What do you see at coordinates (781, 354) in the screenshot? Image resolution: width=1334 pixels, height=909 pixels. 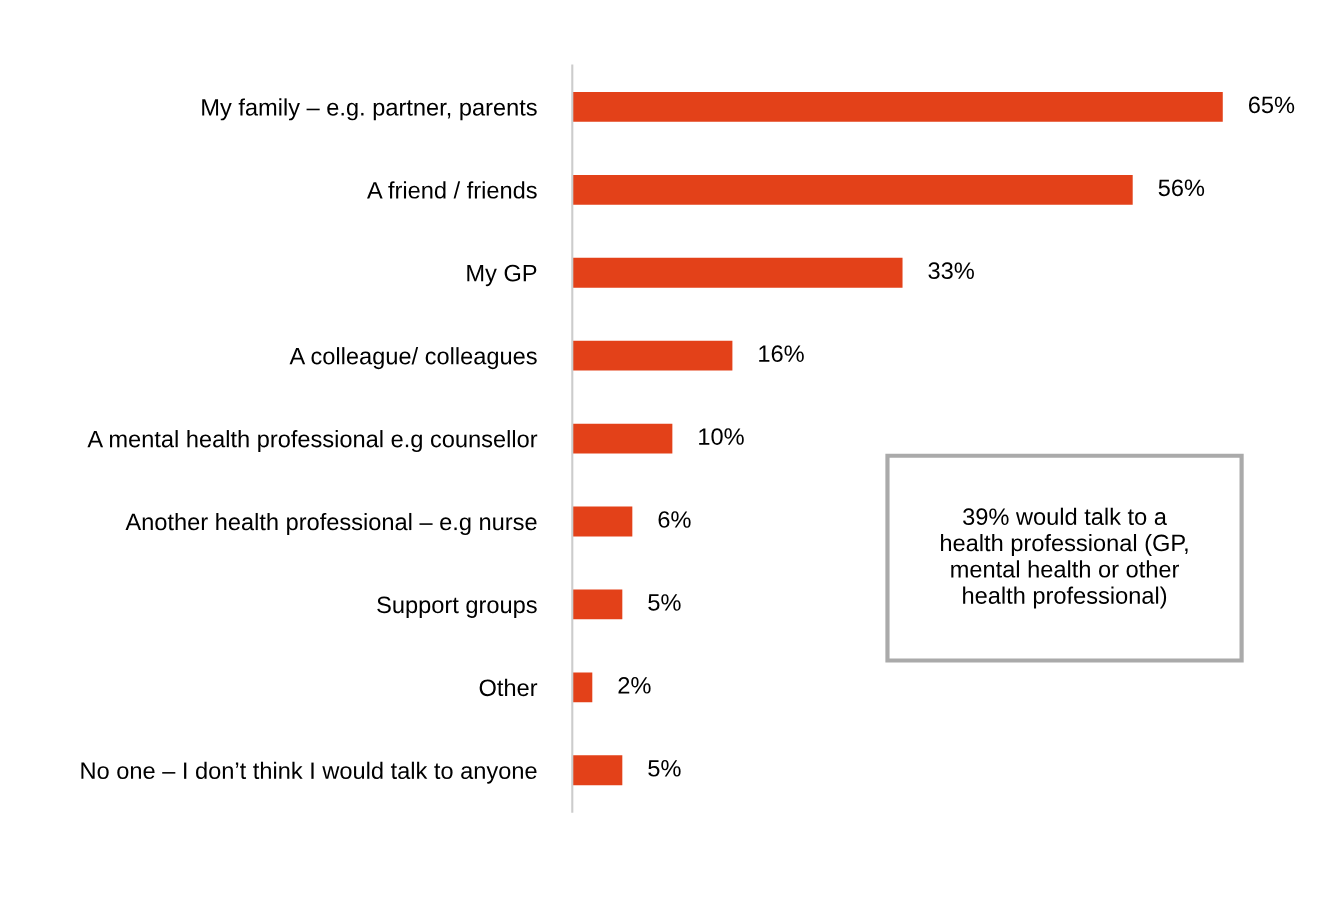 I see `data-label: 16%` at bounding box center [781, 354].